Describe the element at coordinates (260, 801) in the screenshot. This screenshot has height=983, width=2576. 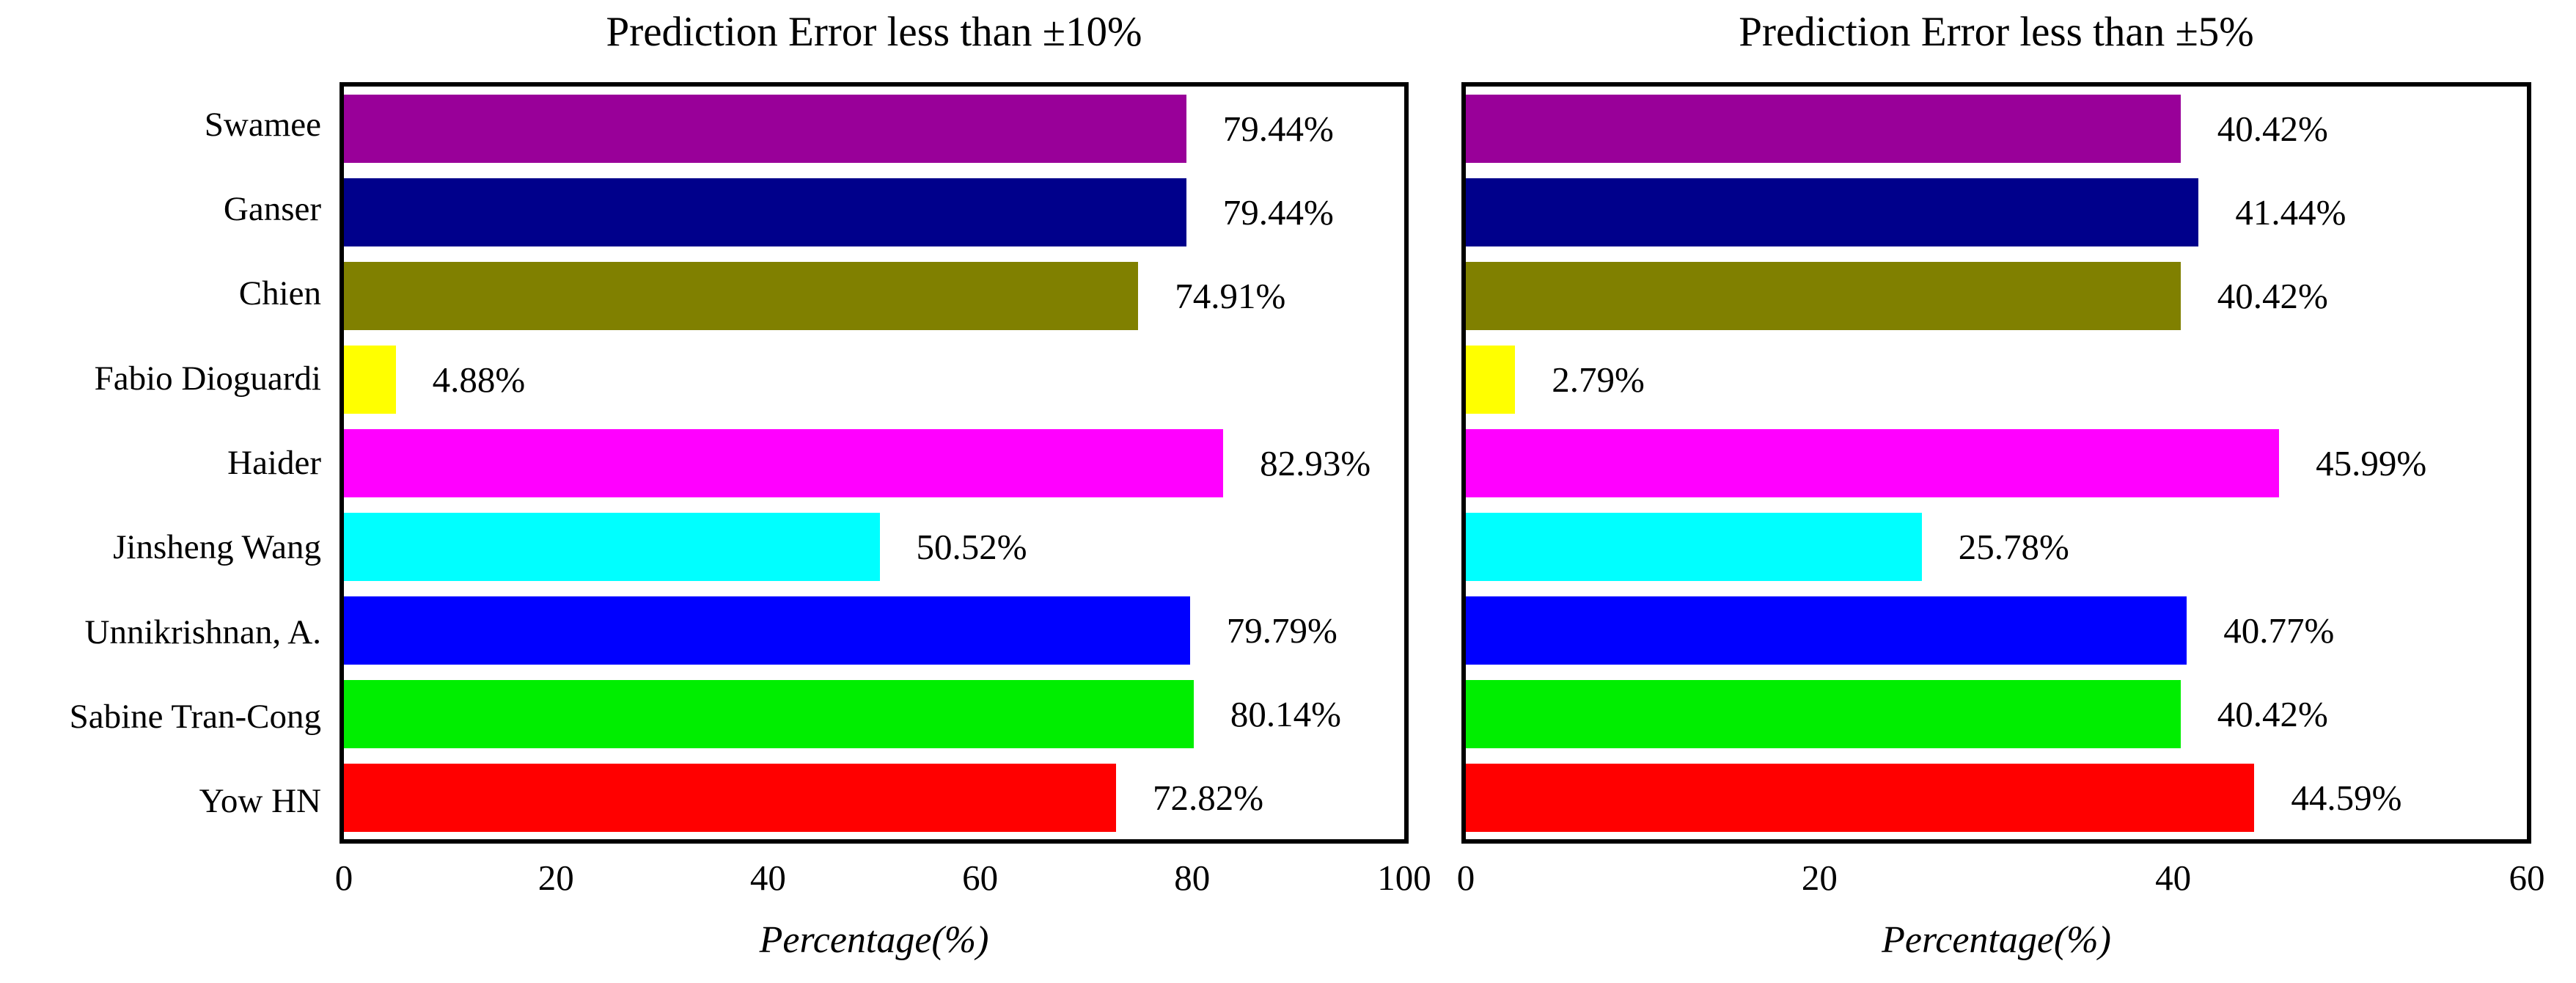
I see `category-label-yow-hn: Yow HN` at that location.